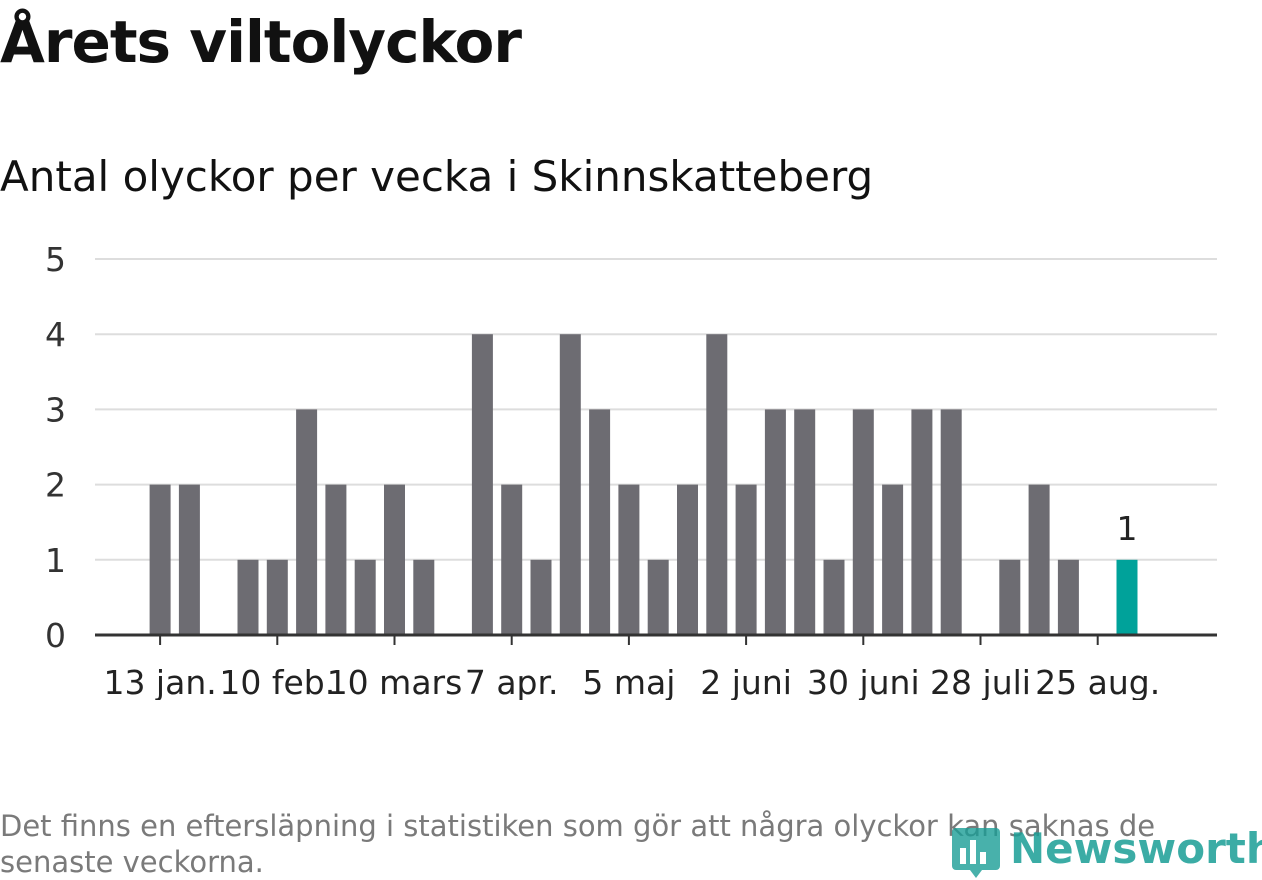 The height and width of the screenshot is (880, 1262). What do you see at coordinates (277, 681) in the screenshot?
I see `x-tick-label: 10 feb.` at bounding box center [277, 681].